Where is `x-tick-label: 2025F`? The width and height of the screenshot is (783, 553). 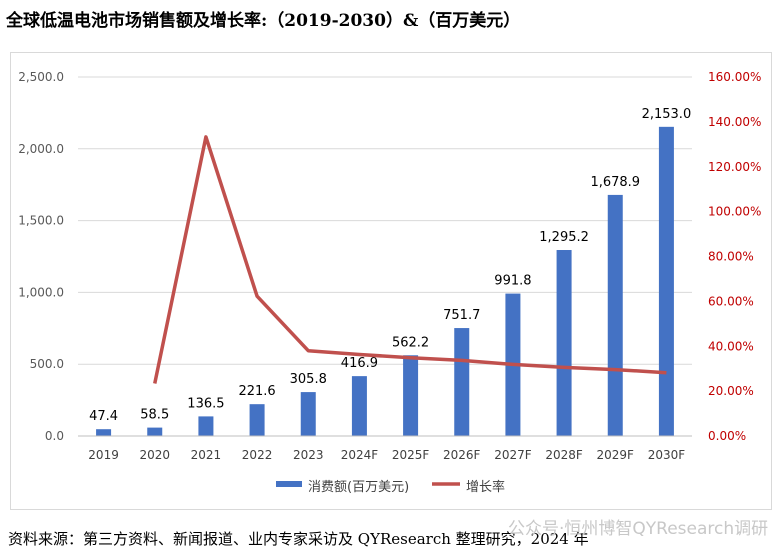
x-tick-label: 2025F is located at coordinates (411, 455).